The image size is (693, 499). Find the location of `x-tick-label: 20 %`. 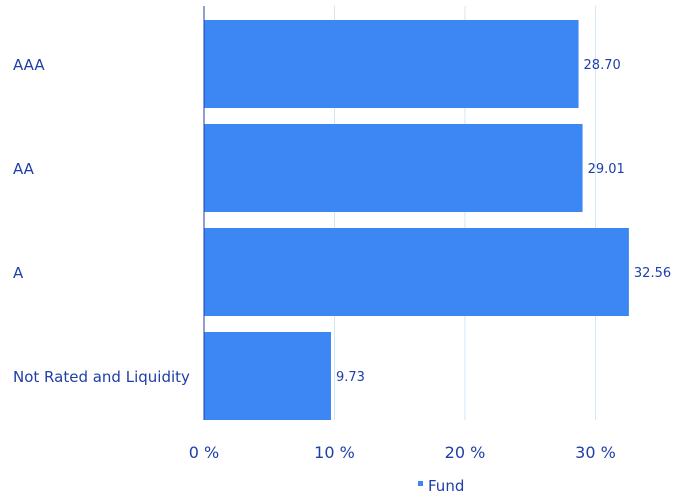

x-tick-label: 20 % is located at coordinates (465, 452).